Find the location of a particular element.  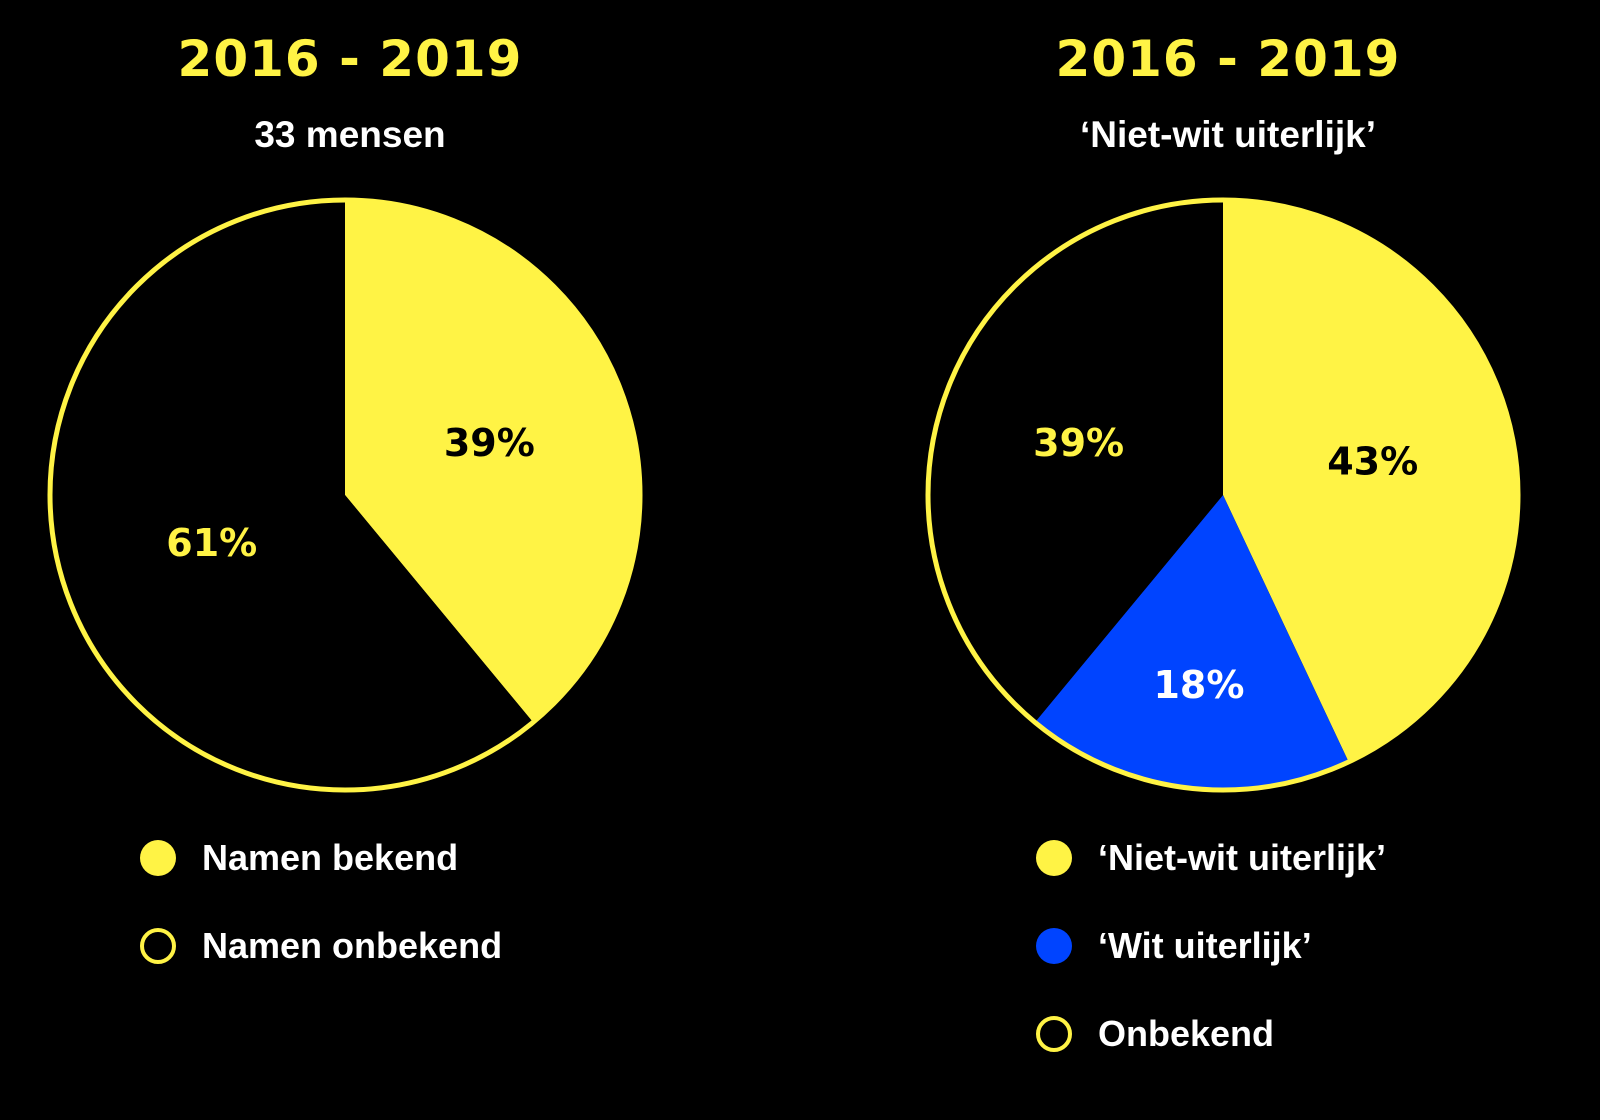

legend-label: ‘Wit uiterlijk’ is located at coordinates (1205, 945).